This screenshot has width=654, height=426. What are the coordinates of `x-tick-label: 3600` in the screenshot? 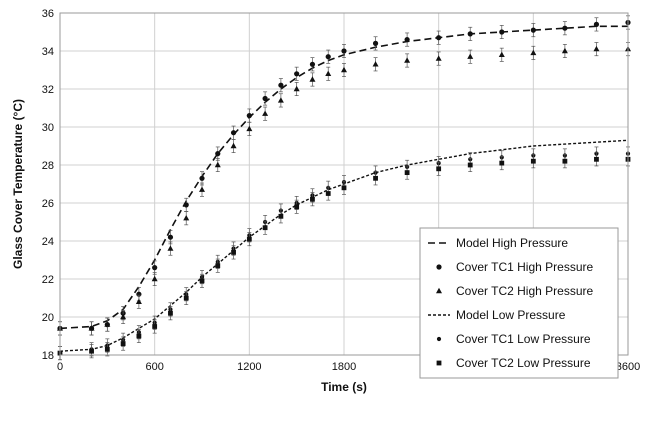 It's located at (628, 367).